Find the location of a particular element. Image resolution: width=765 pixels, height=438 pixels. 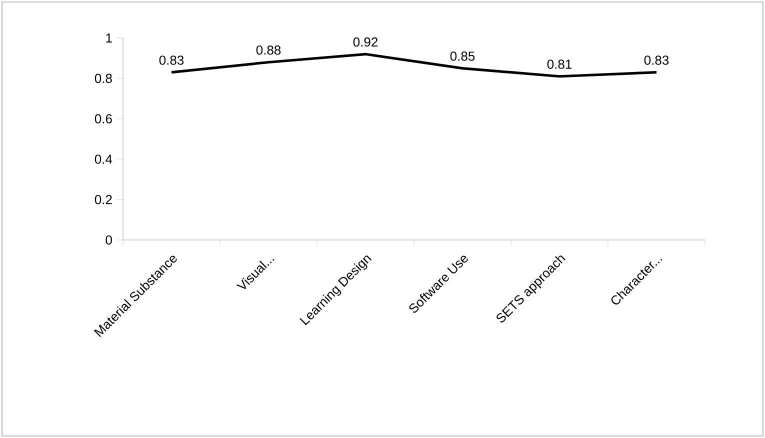

y-tick-label: 0.2 is located at coordinates (103, 199).